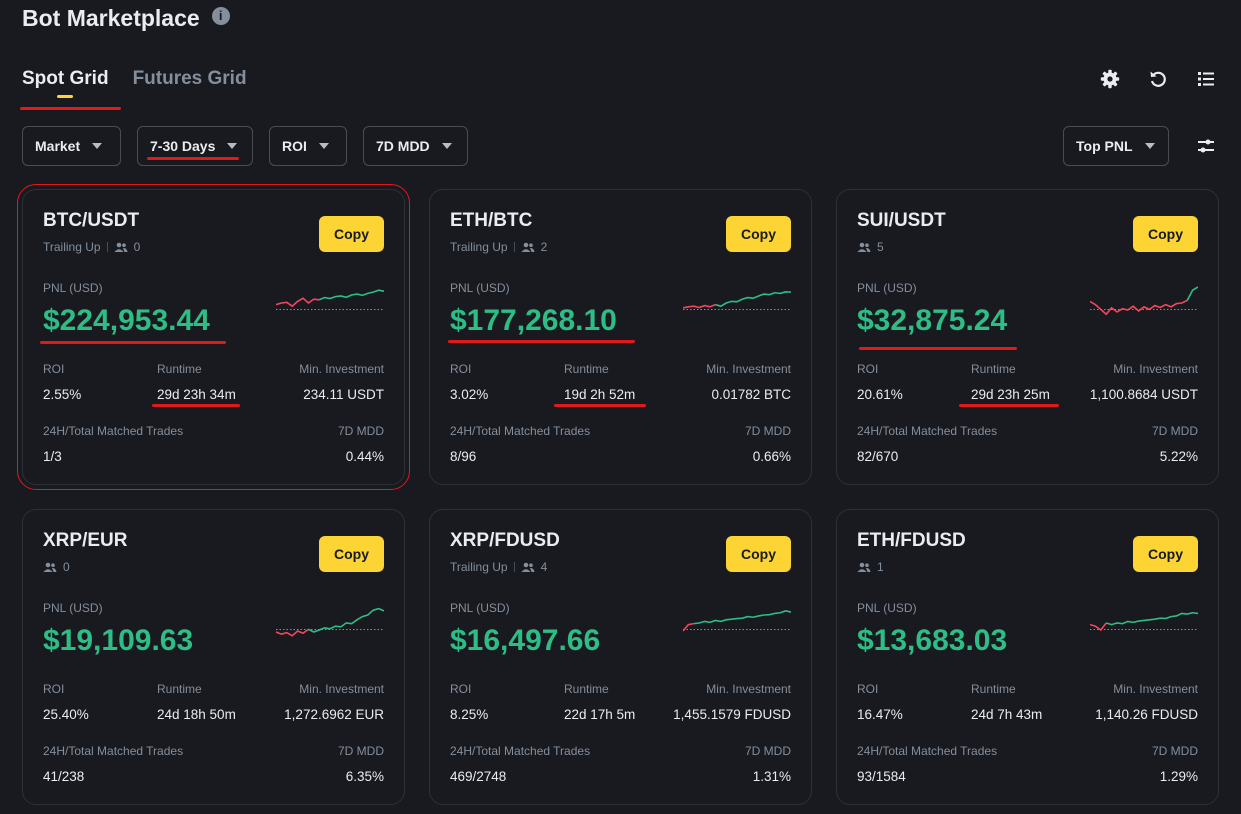 The width and height of the screenshot is (1241, 814). Describe the element at coordinates (195, 146) in the screenshot. I see `runtime-filter: 7-30 Days` at that location.